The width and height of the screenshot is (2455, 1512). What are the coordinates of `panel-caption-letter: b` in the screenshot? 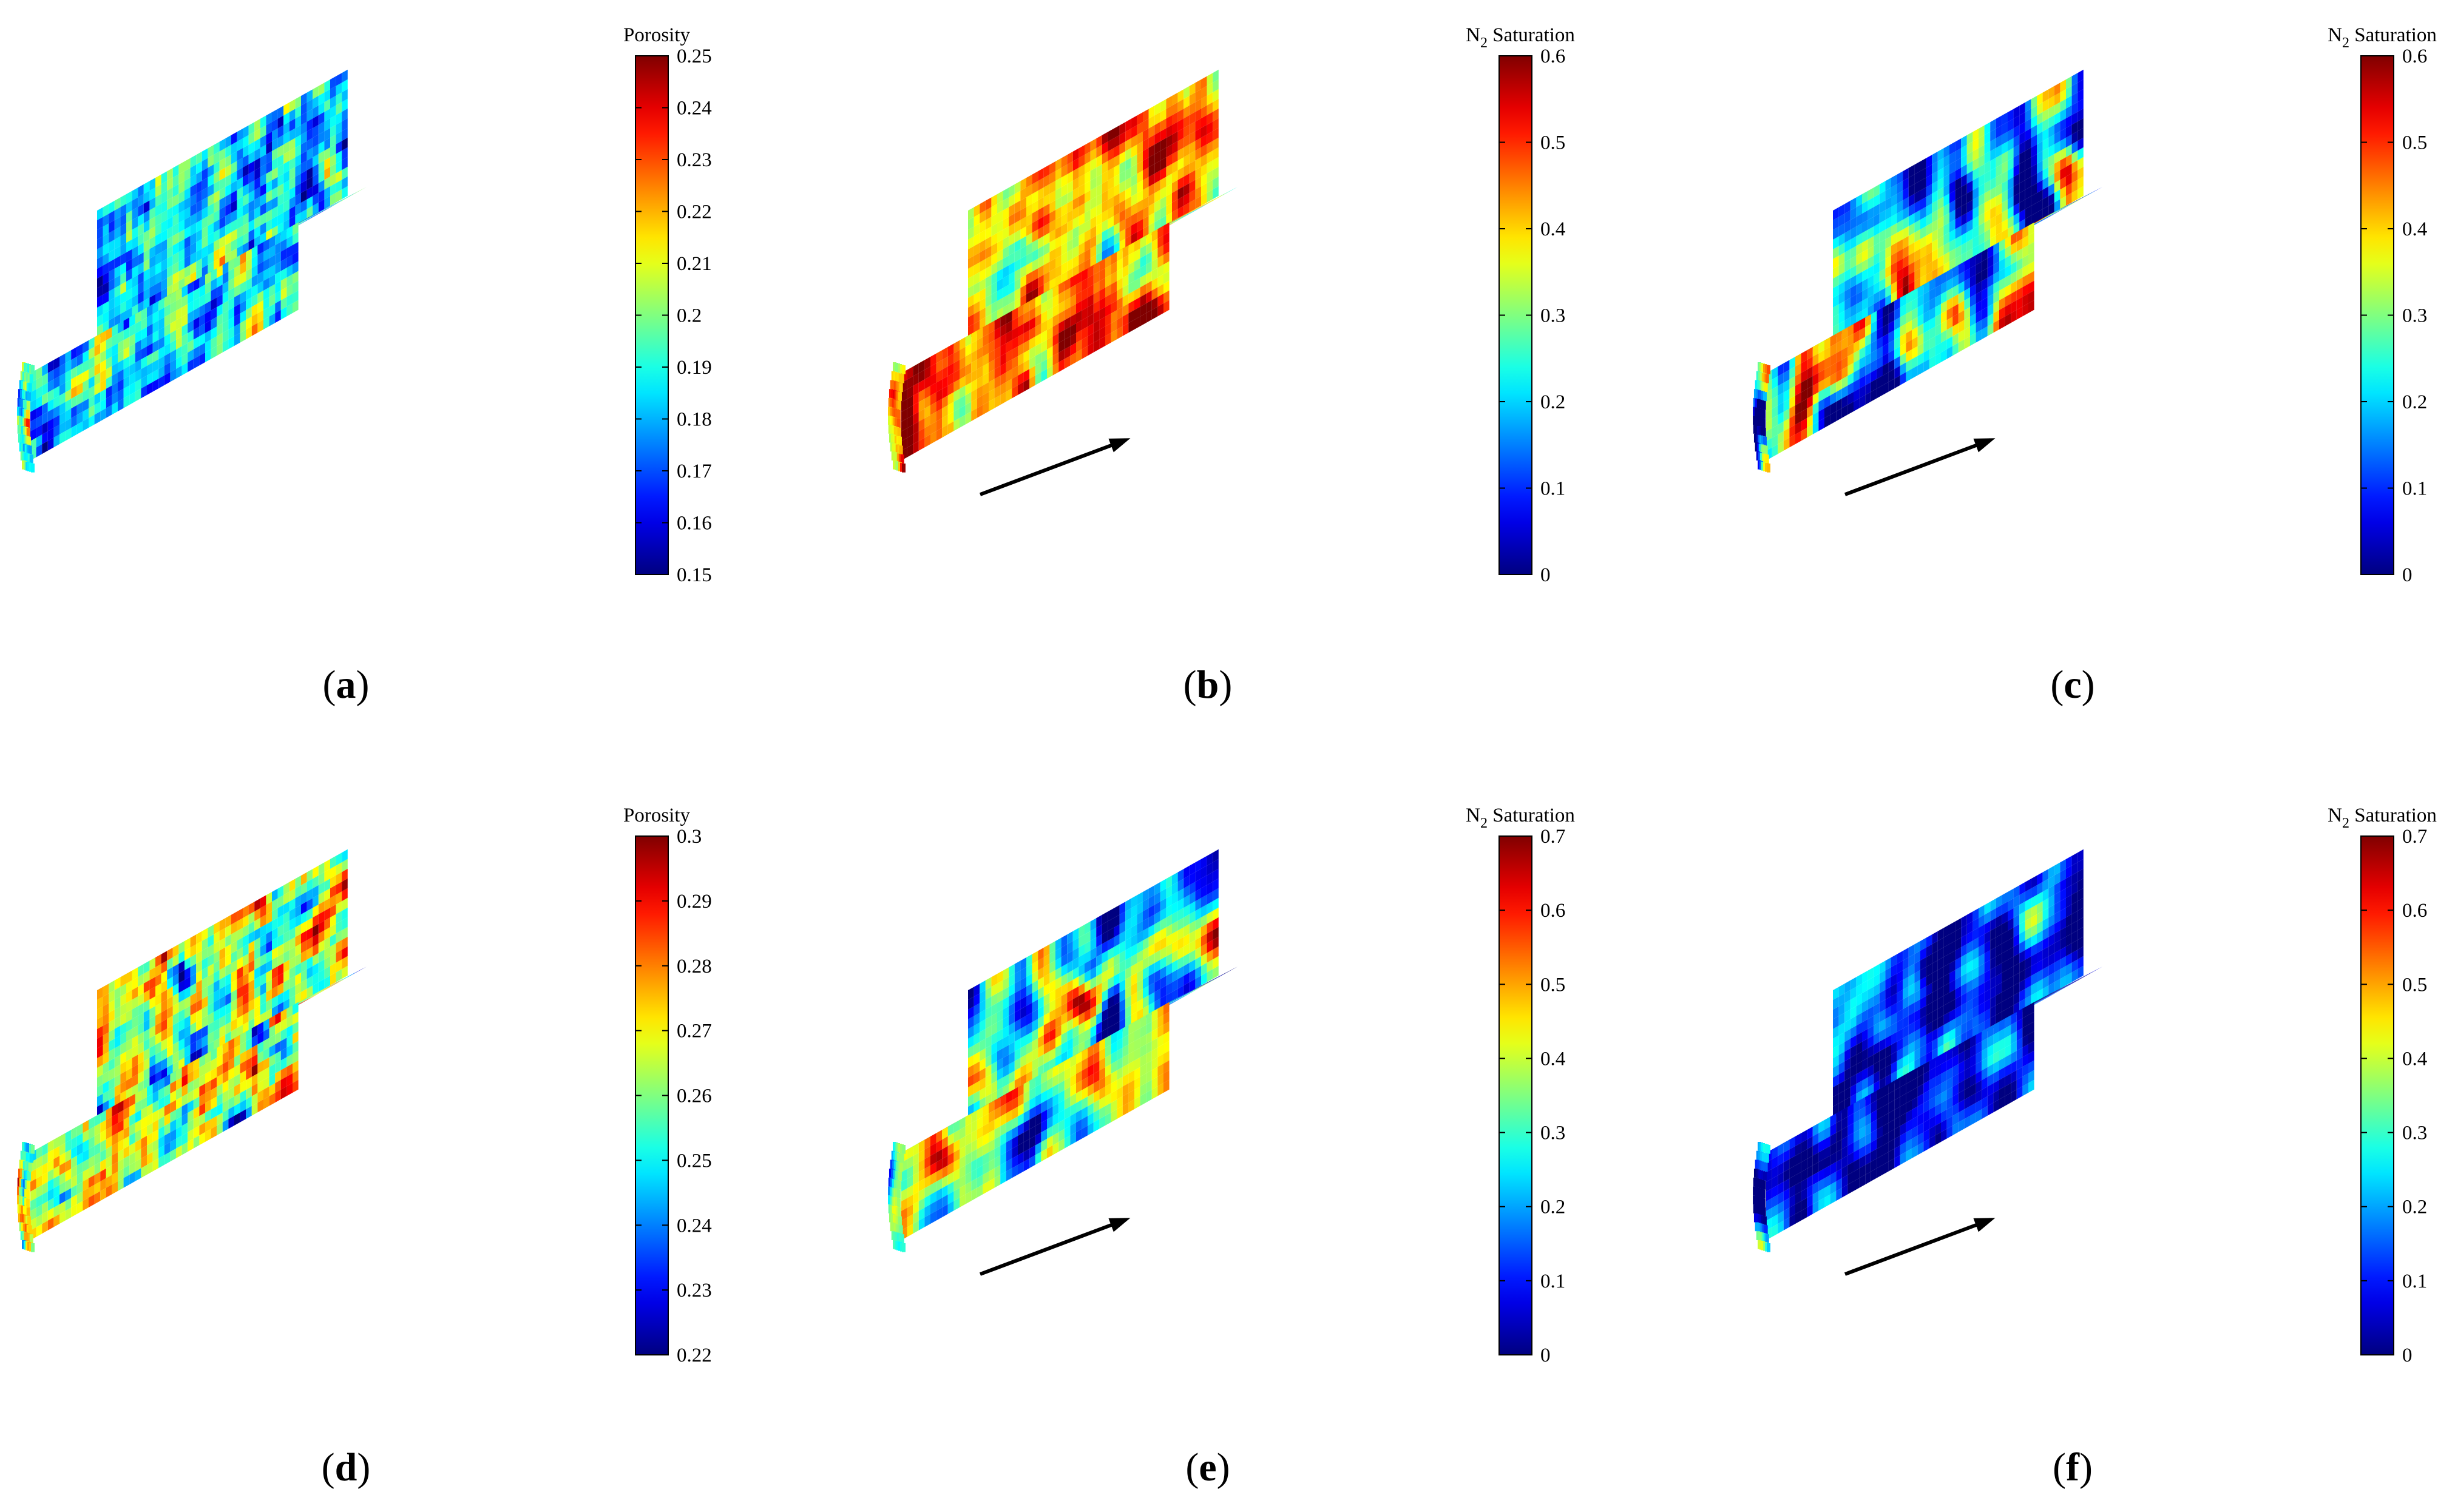 It's located at (1208, 685).